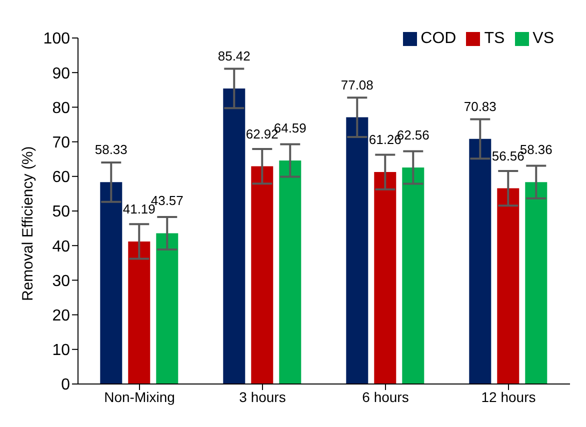 The width and height of the screenshot is (586, 427). Describe the element at coordinates (262, 396) in the screenshot. I see `x-tick-label: 3 hours` at that location.